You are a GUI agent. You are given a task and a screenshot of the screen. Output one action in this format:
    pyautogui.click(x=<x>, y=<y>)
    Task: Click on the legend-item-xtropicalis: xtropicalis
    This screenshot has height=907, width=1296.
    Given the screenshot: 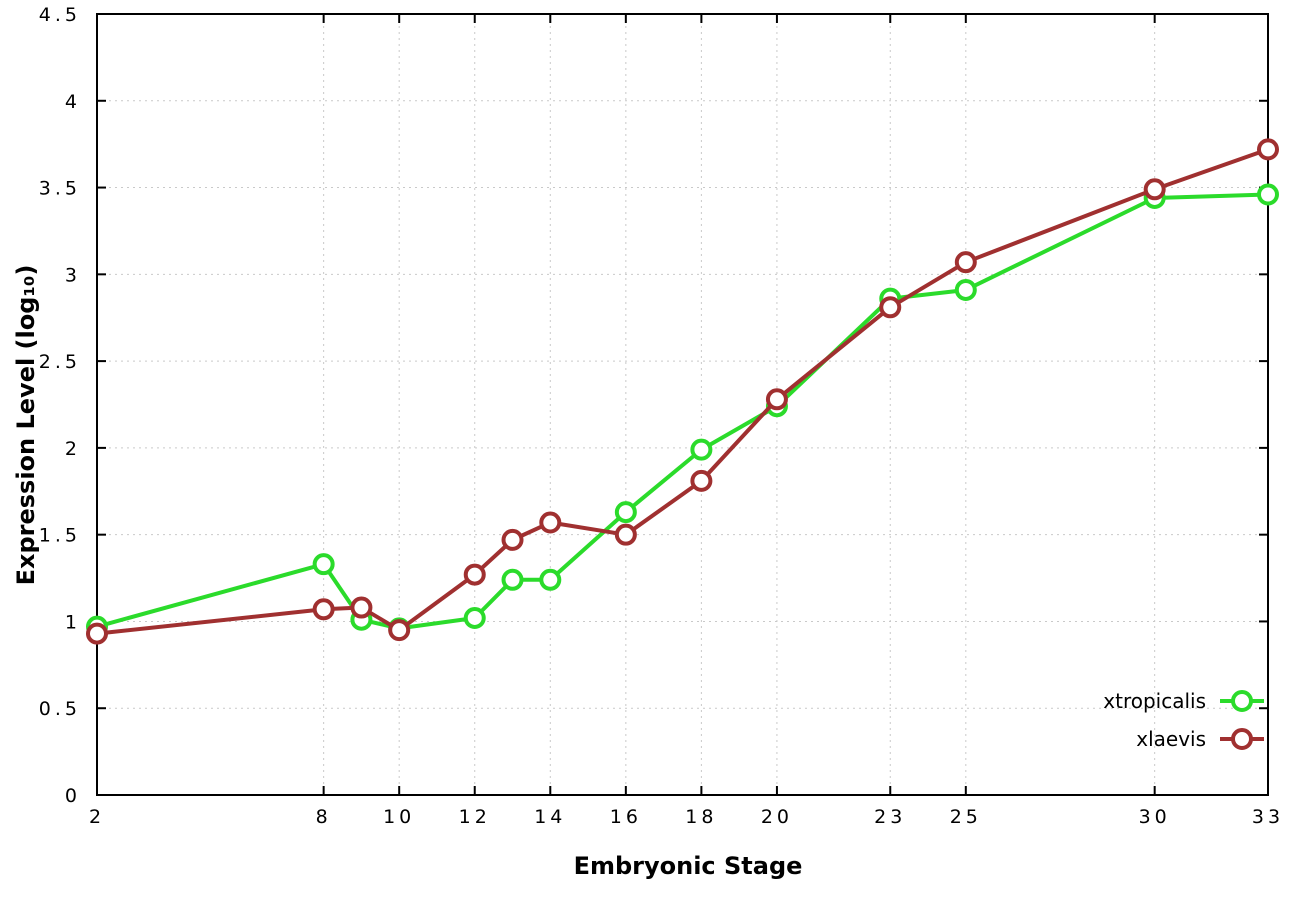 What is the action you would take?
    pyautogui.click(x=1183, y=701)
    